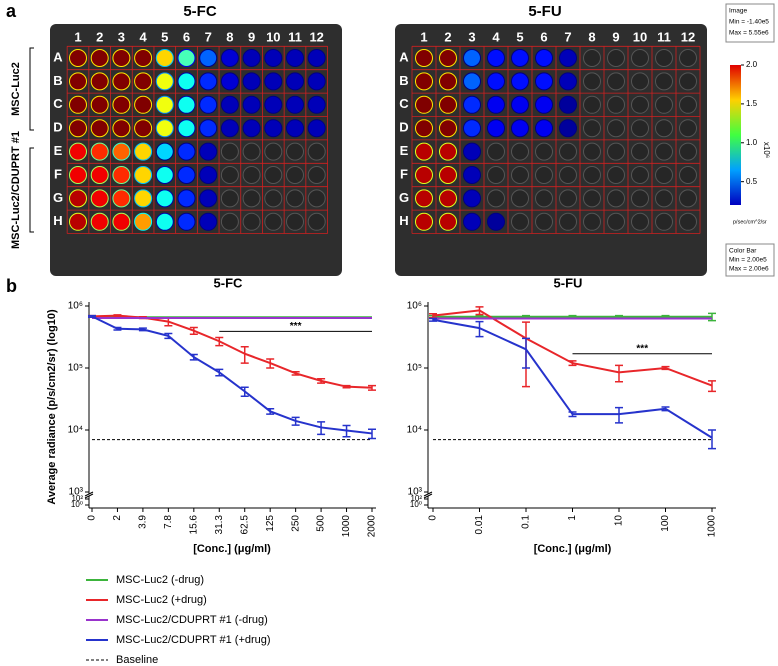 The image size is (778, 666). I want to click on colorbar-tick-label: 0.5, so click(752, 181).